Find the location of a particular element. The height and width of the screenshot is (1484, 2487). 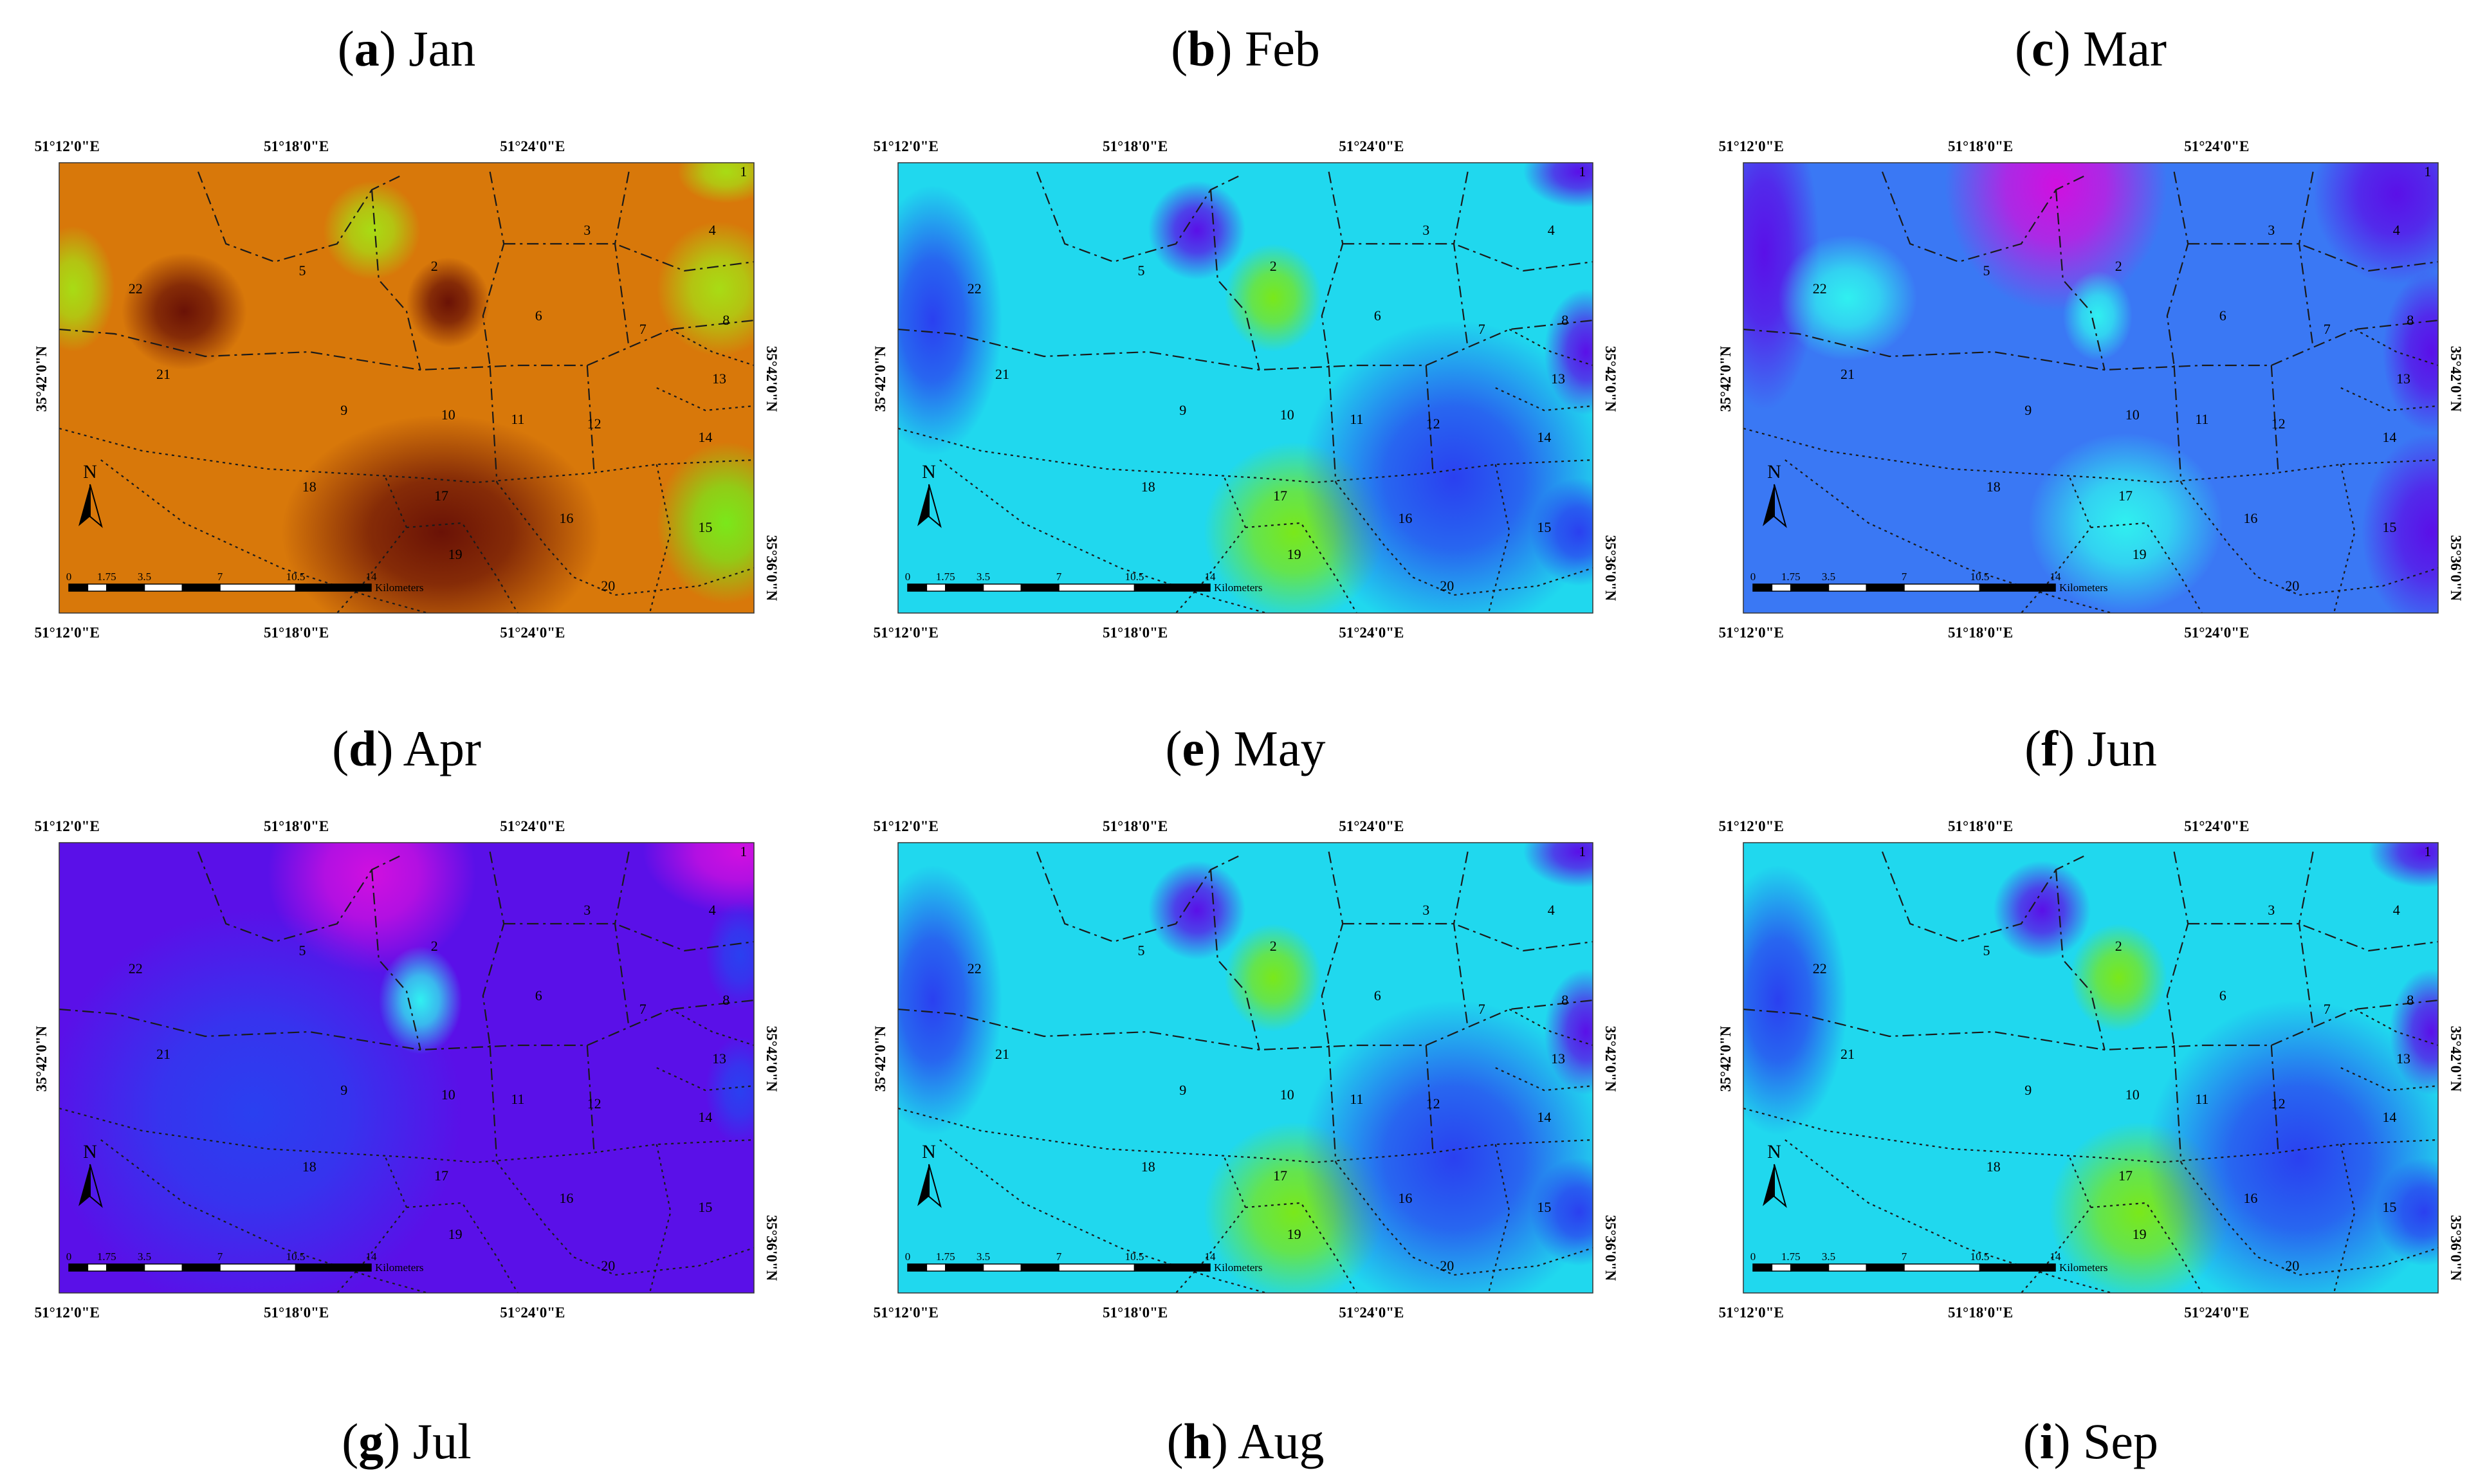

lon-tick-top: 51°12'0"E is located at coordinates (1751, 146).